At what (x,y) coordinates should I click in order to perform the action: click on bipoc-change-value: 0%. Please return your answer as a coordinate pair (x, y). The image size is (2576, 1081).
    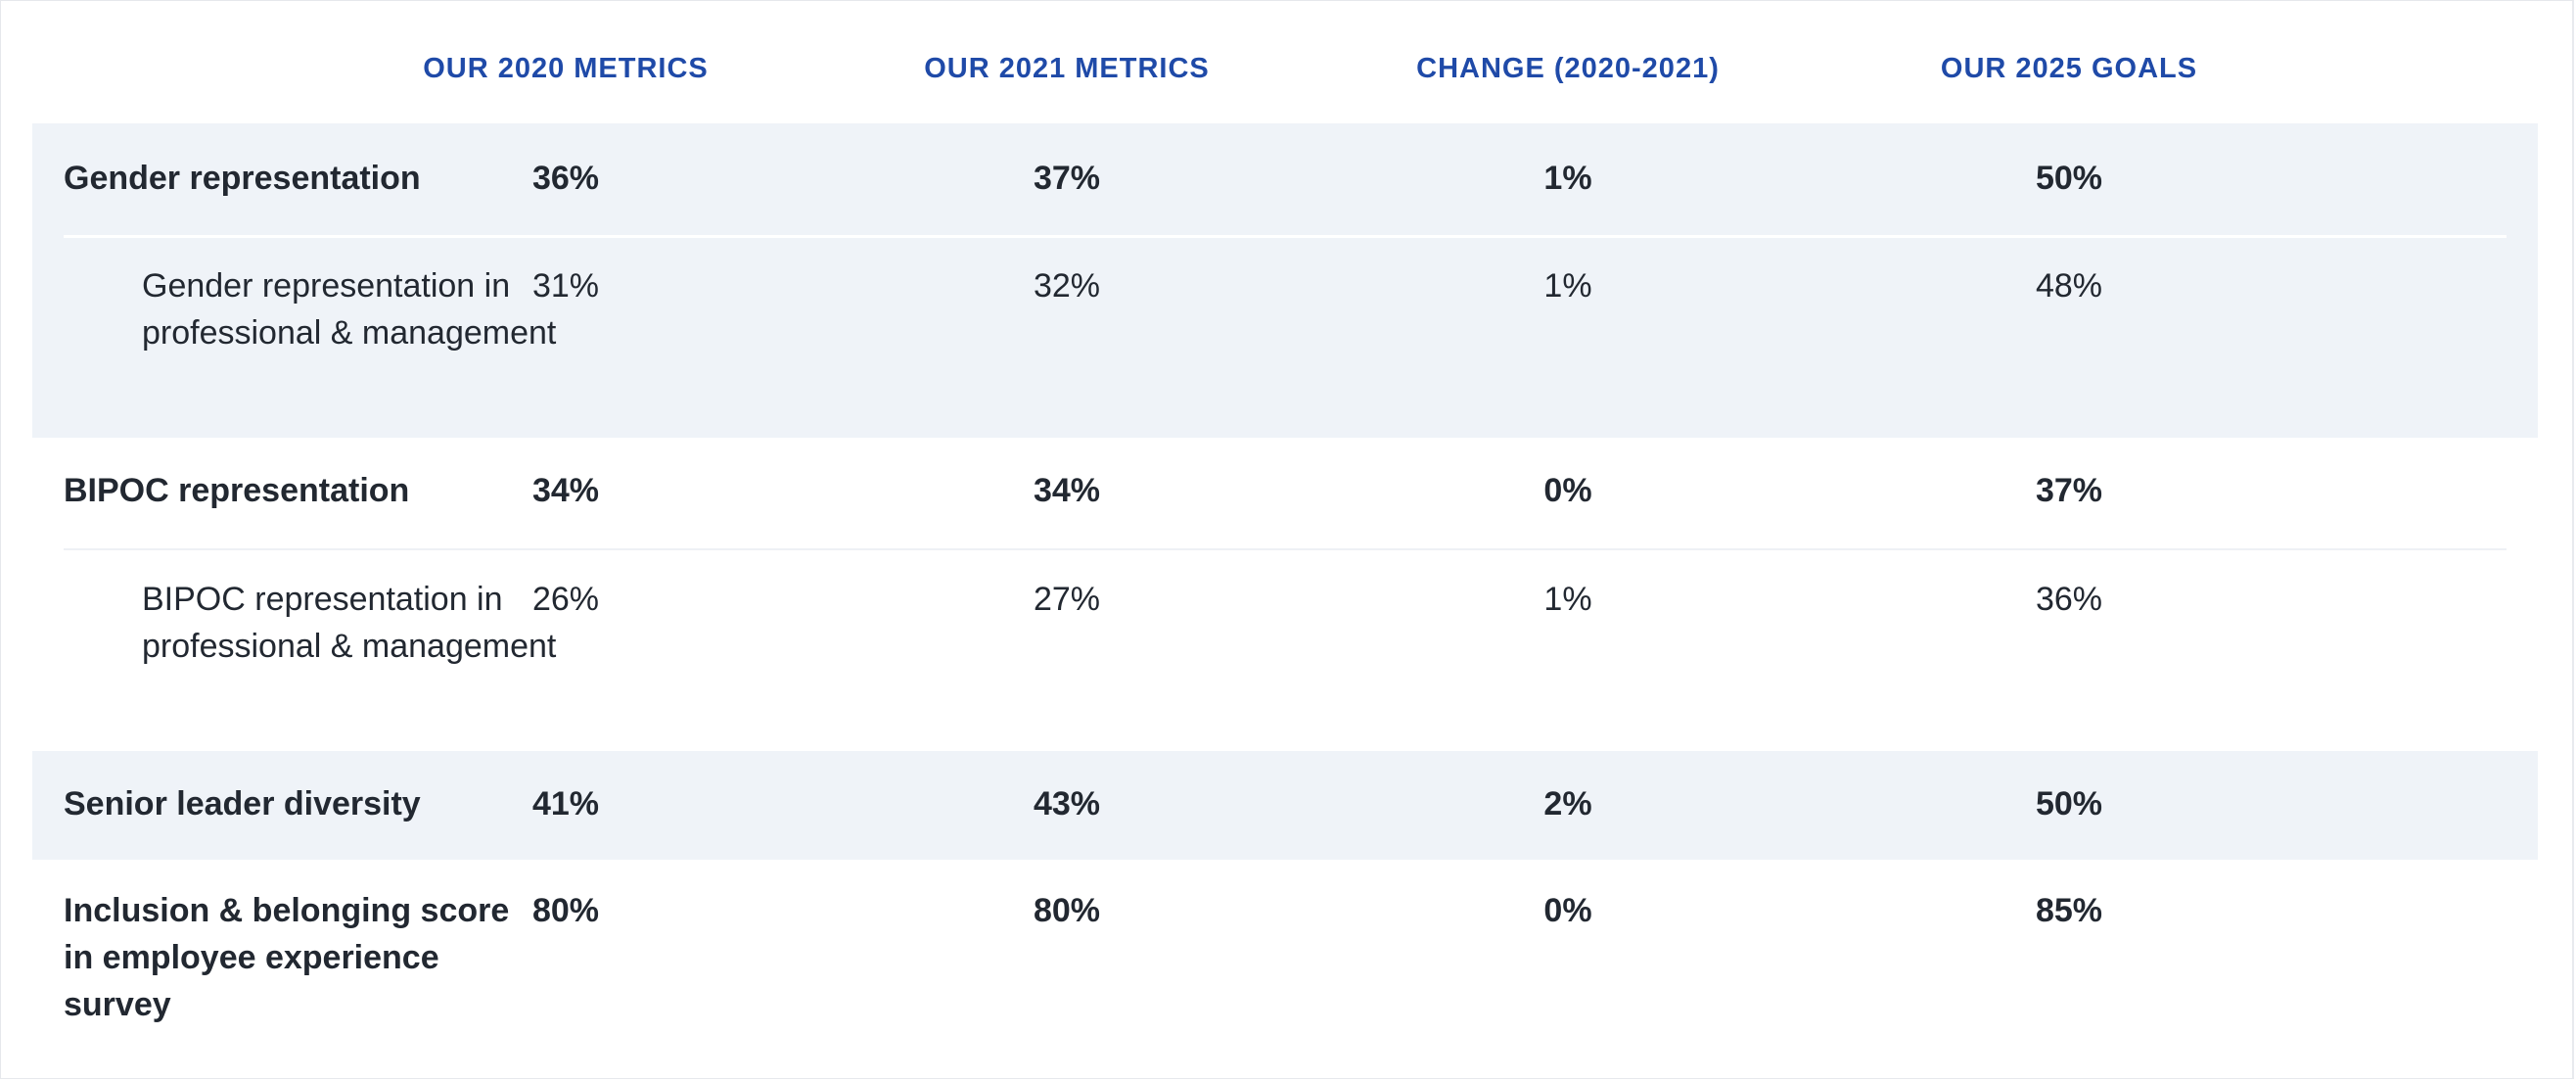
    Looking at the image, I should click on (1568, 490).